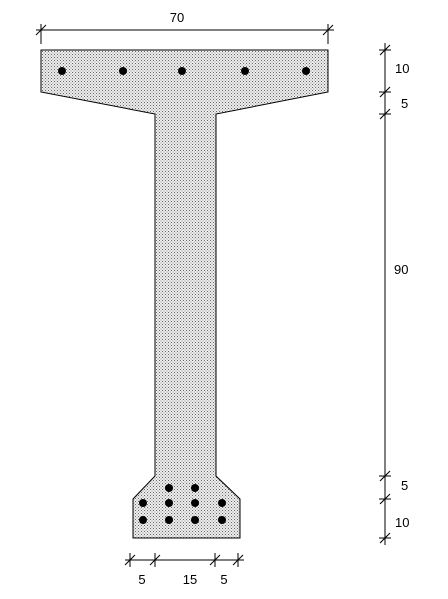 The image size is (448, 599). Describe the element at coordinates (182, 504) in the screenshot. I see `bottom-rebar-group` at that location.